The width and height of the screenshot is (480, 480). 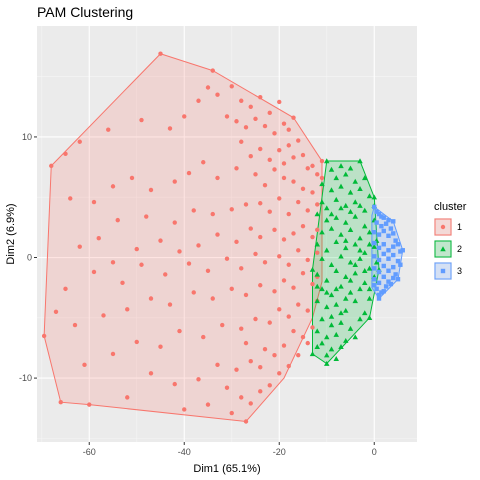 What do you see at coordinates (279, 452) in the screenshot?
I see `x-tick-label: -20` at bounding box center [279, 452].